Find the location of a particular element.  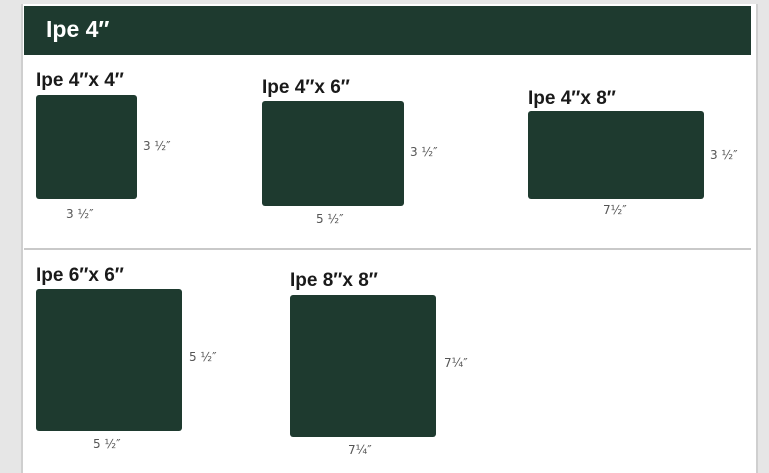

board-height-label: 5 ½″ is located at coordinates (203, 357).